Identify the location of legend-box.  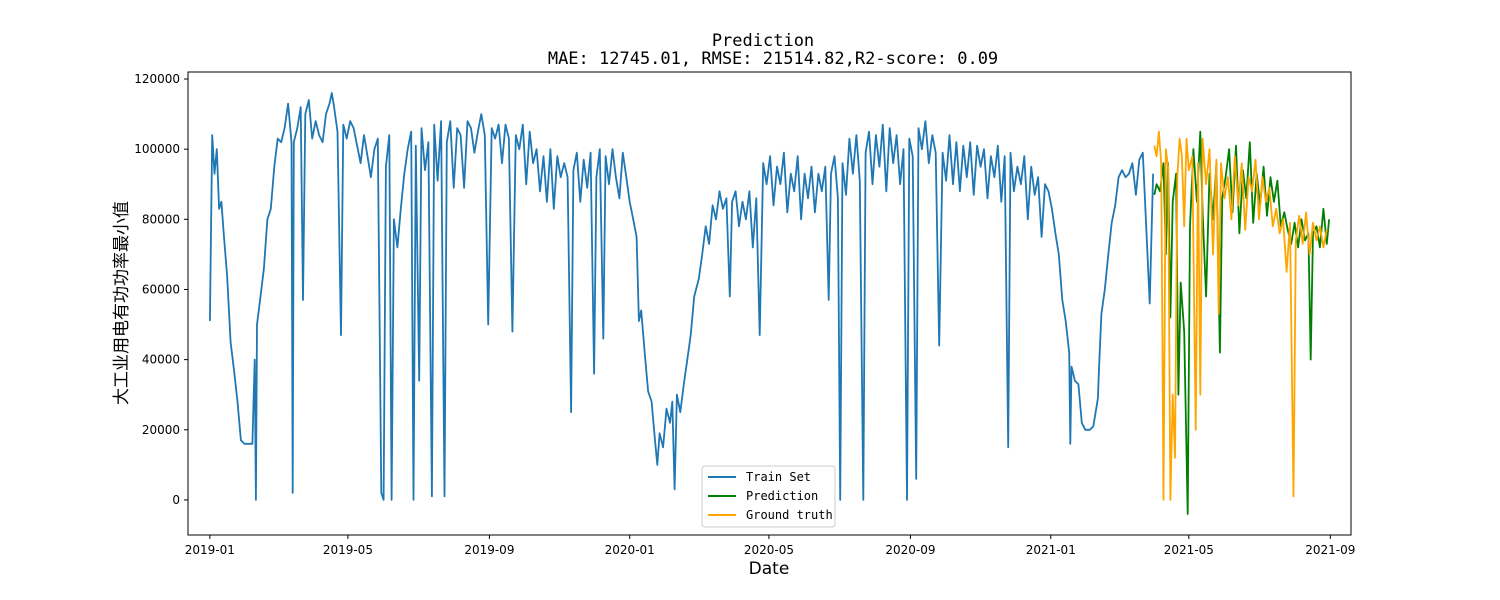
(768, 496).